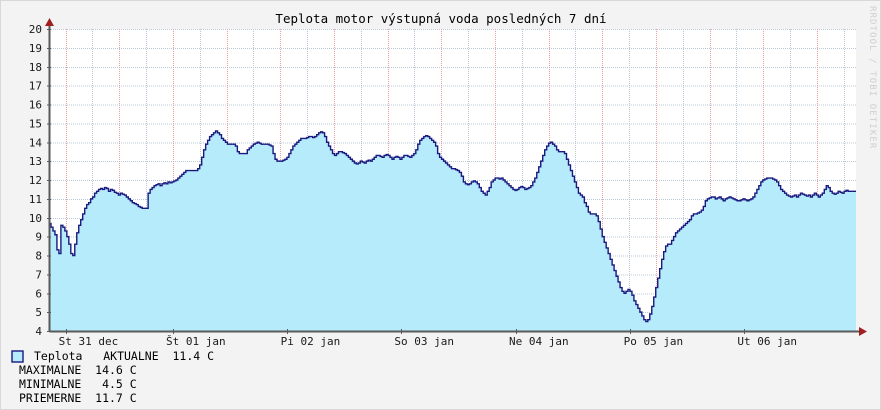  I want to click on y-tick-label: 18, so click(35, 67).